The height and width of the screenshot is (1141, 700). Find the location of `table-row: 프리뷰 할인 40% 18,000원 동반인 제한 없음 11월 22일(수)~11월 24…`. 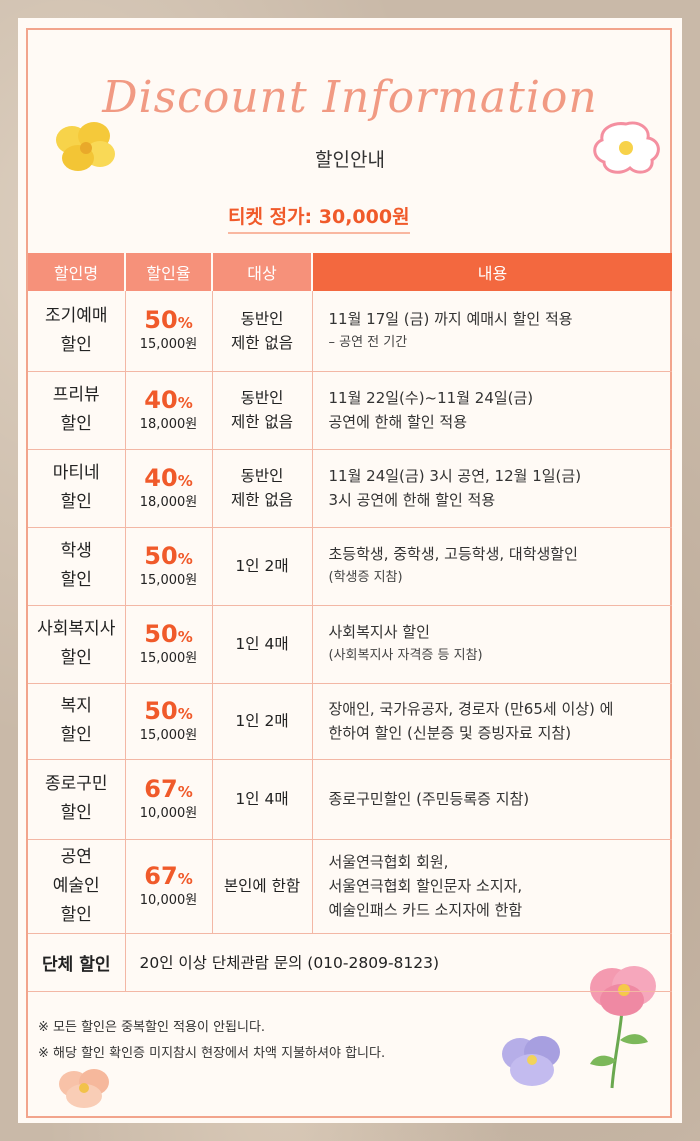

table-row: 프리뷰 할인 40% 18,000원 동반인 제한 없음 11월 22일(수)~11월 24… is located at coordinates (350, 410).